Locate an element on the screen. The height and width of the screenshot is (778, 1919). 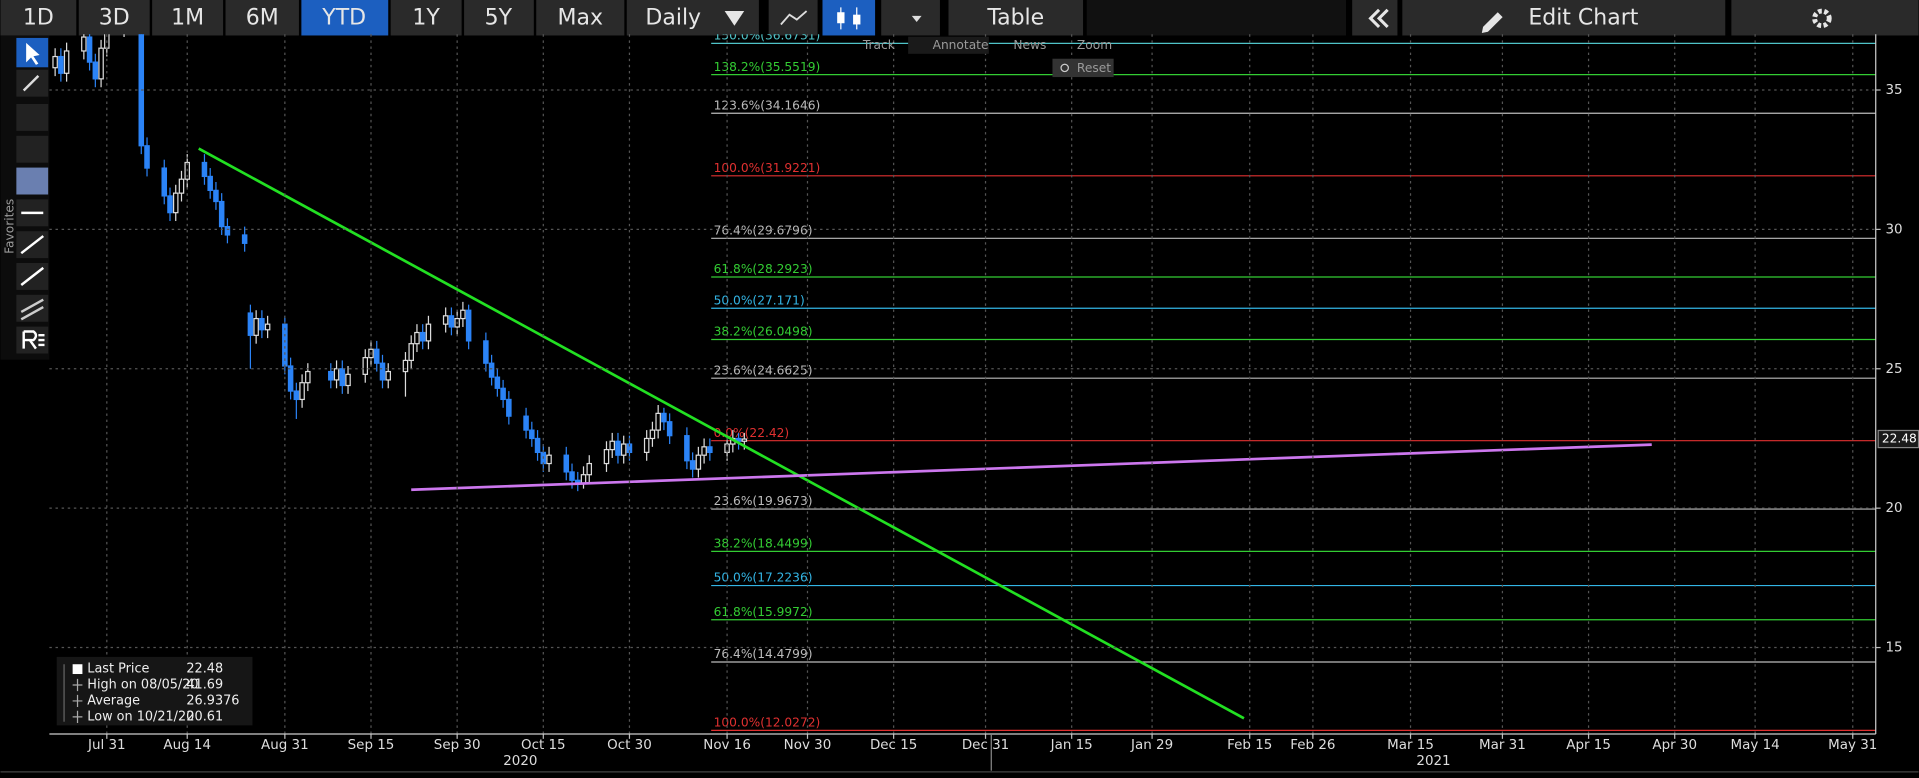
price-tool is located at coordinates (32, 149).